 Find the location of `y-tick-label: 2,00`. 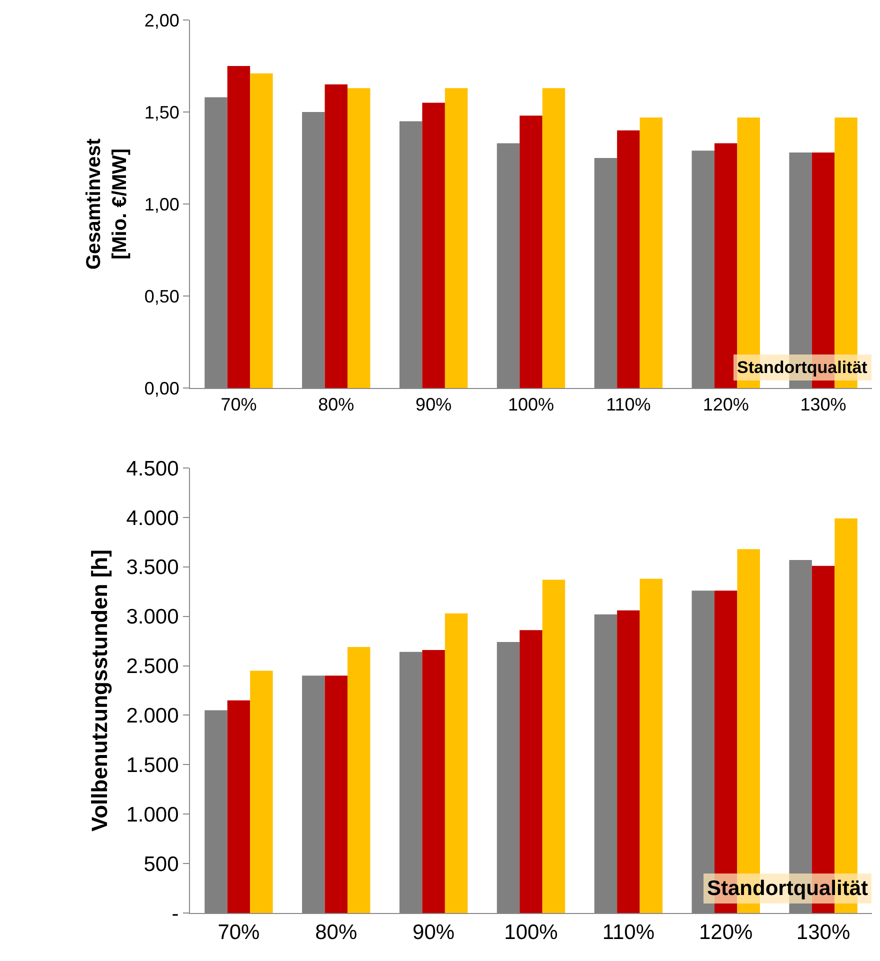

y-tick-label: 2,00 is located at coordinates (162, 20).